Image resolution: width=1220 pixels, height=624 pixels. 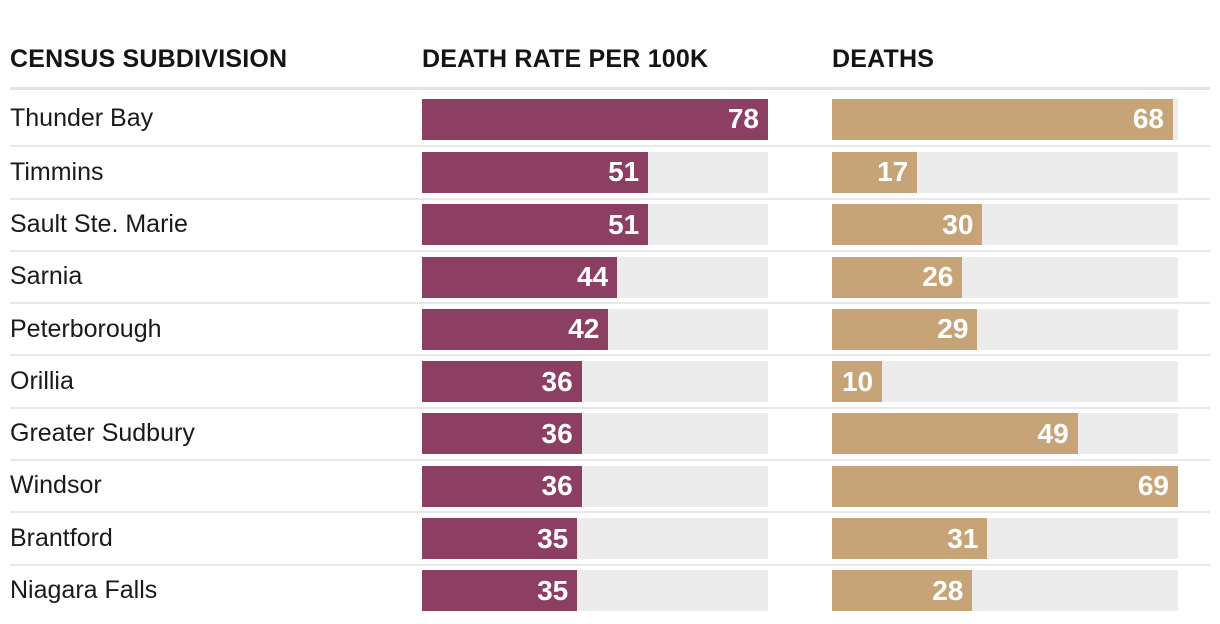 What do you see at coordinates (42, 380) in the screenshot?
I see `row-label: Orillia` at bounding box center [42, 380].